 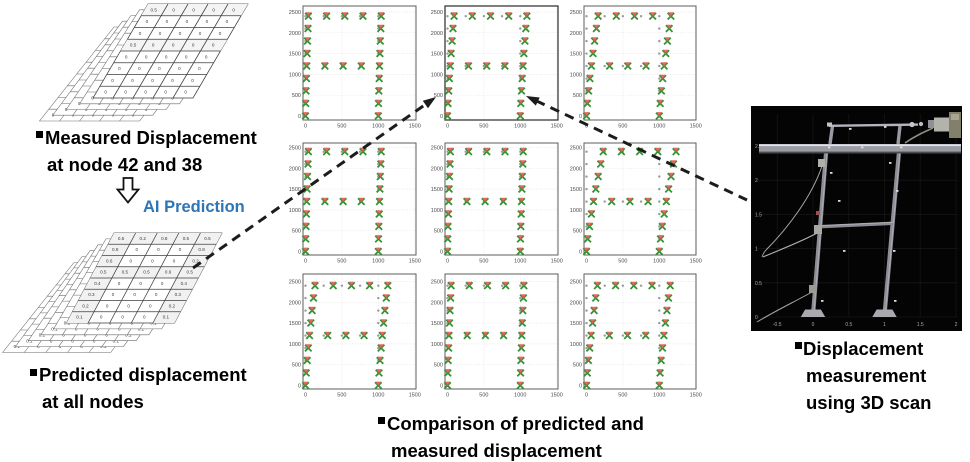 I want to click on svg-text: 0.4, so click(x=97, y=283).